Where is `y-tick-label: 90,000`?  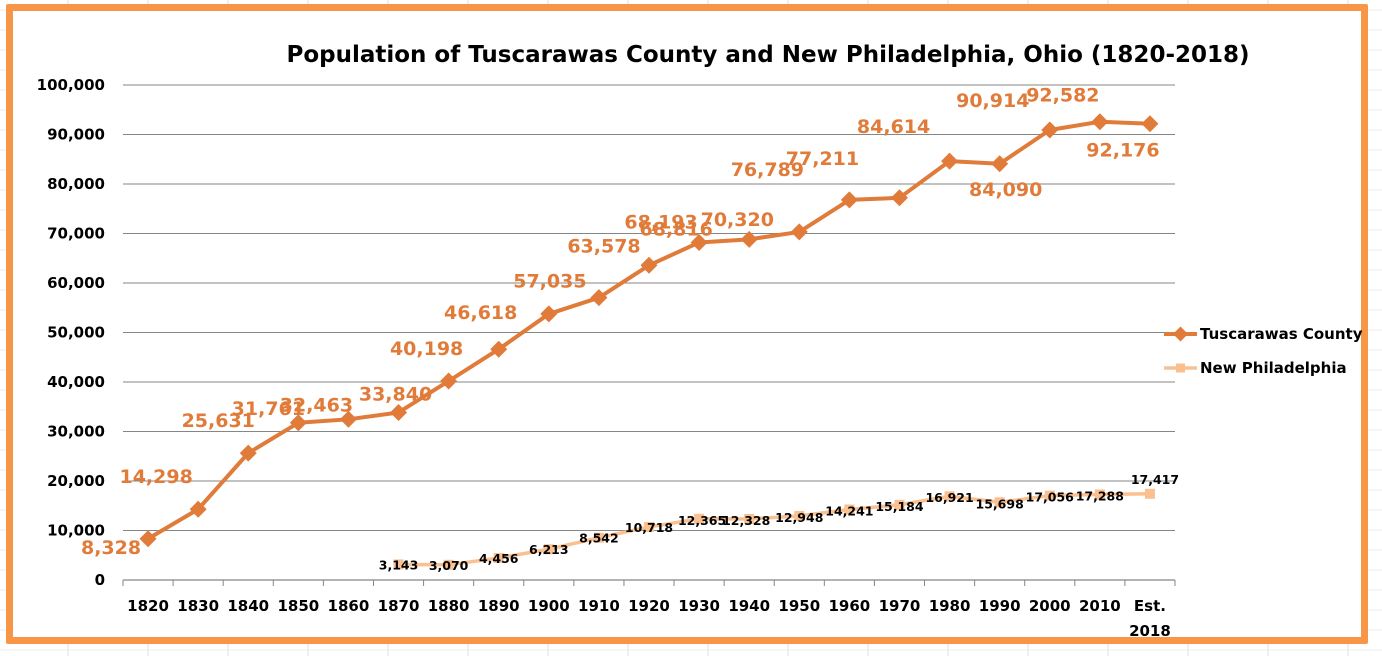
y-tick-label: 90,000 is located at coordinates (76, 135).